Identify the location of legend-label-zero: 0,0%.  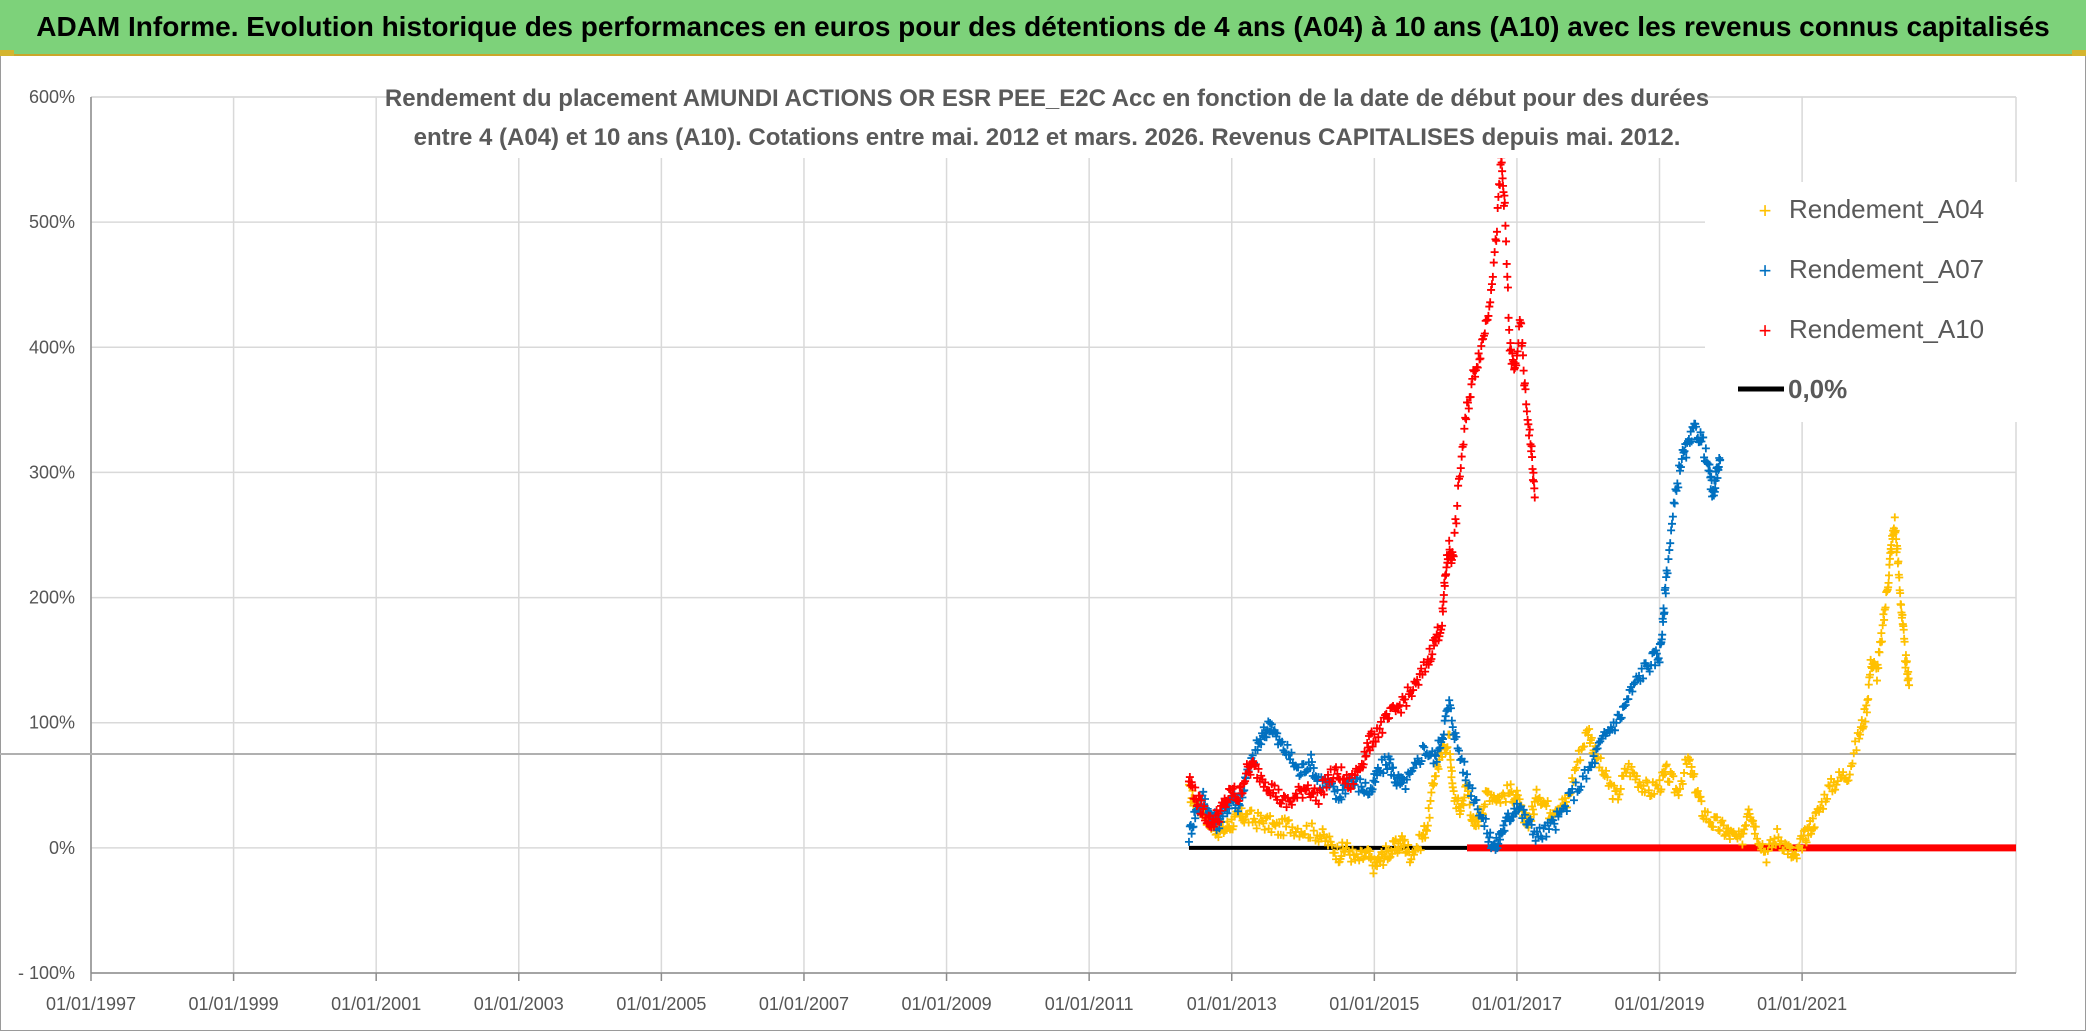
(1817, 389).